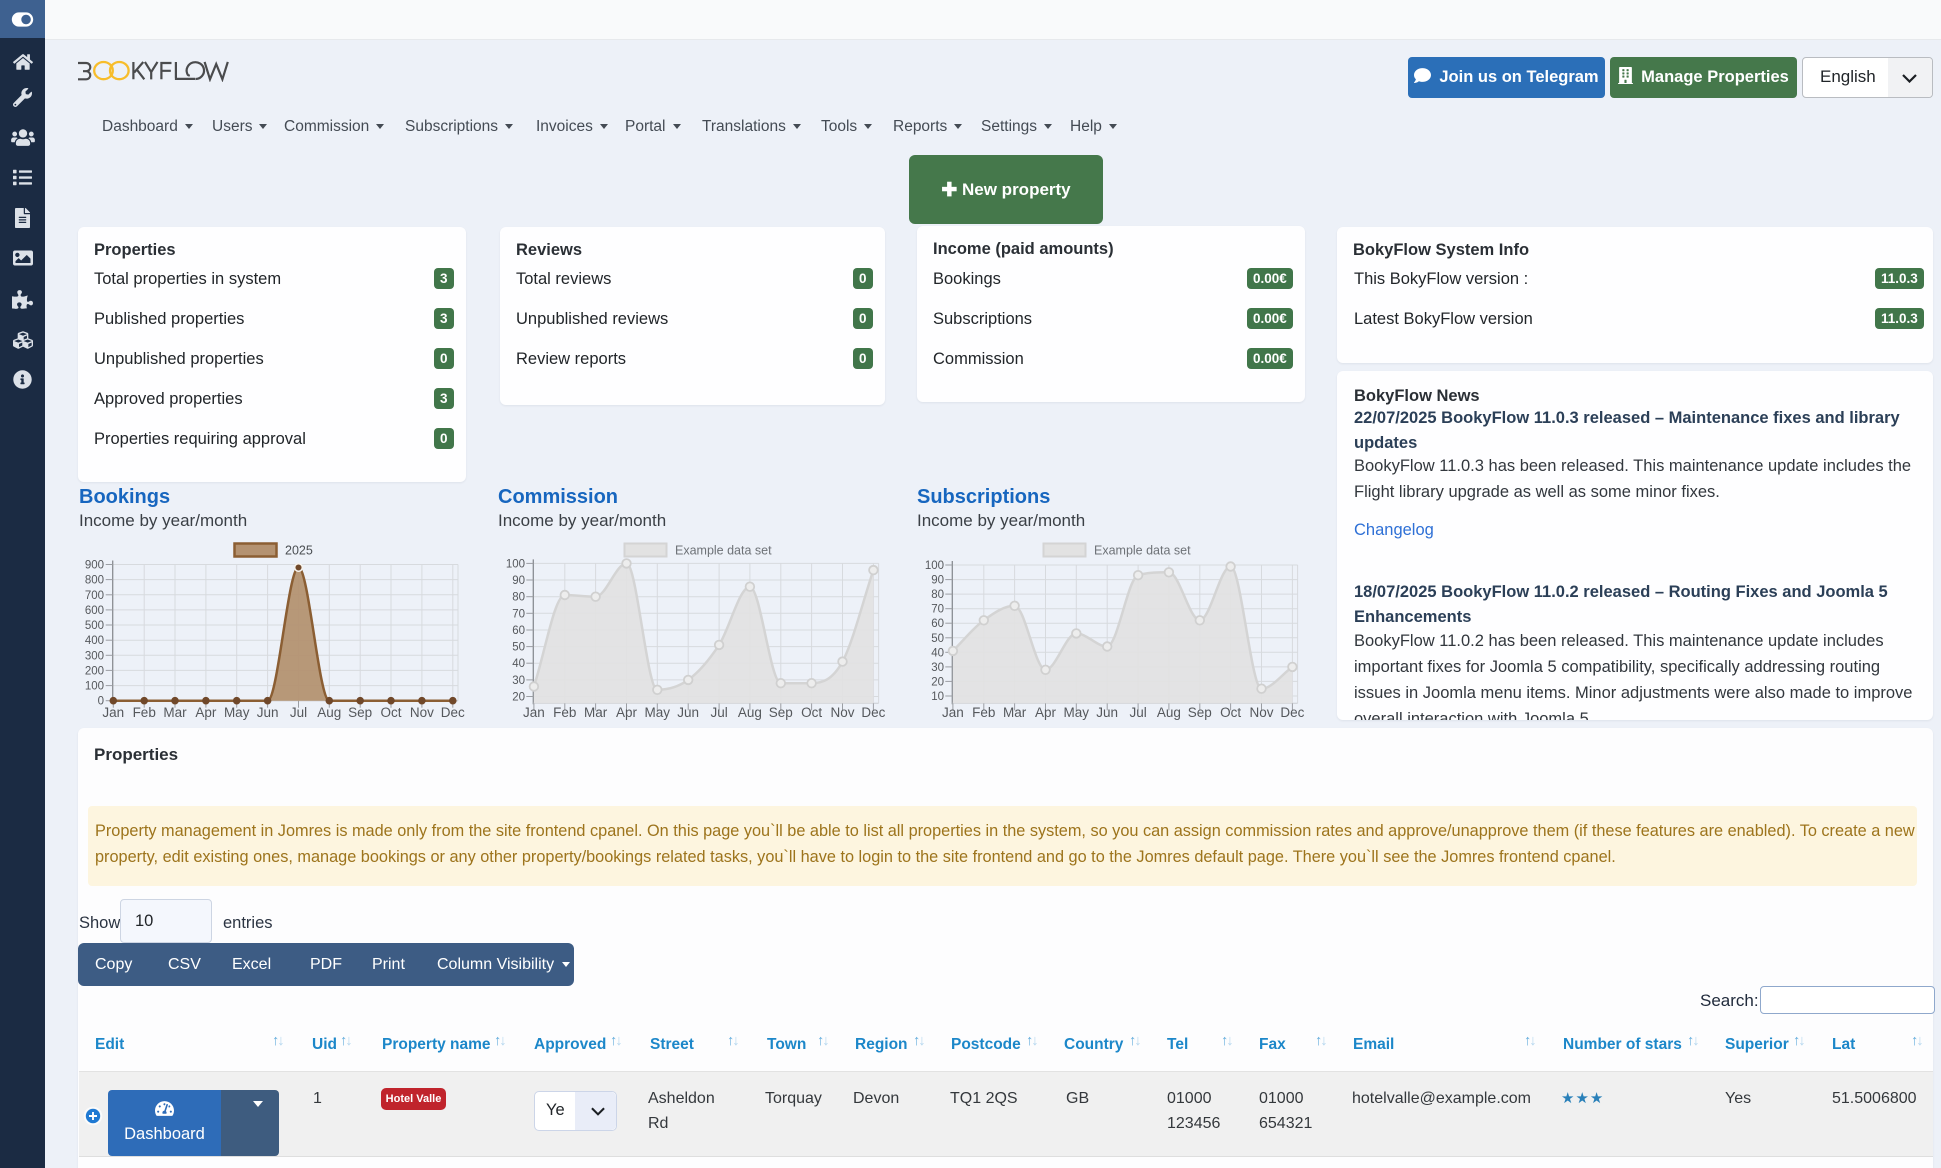 This screenshot has width=1941, height=1168. What do you see at coordinates (94, 566) in the screenshot?
I see `svg-text: 900` at bounding box center [94, 566].